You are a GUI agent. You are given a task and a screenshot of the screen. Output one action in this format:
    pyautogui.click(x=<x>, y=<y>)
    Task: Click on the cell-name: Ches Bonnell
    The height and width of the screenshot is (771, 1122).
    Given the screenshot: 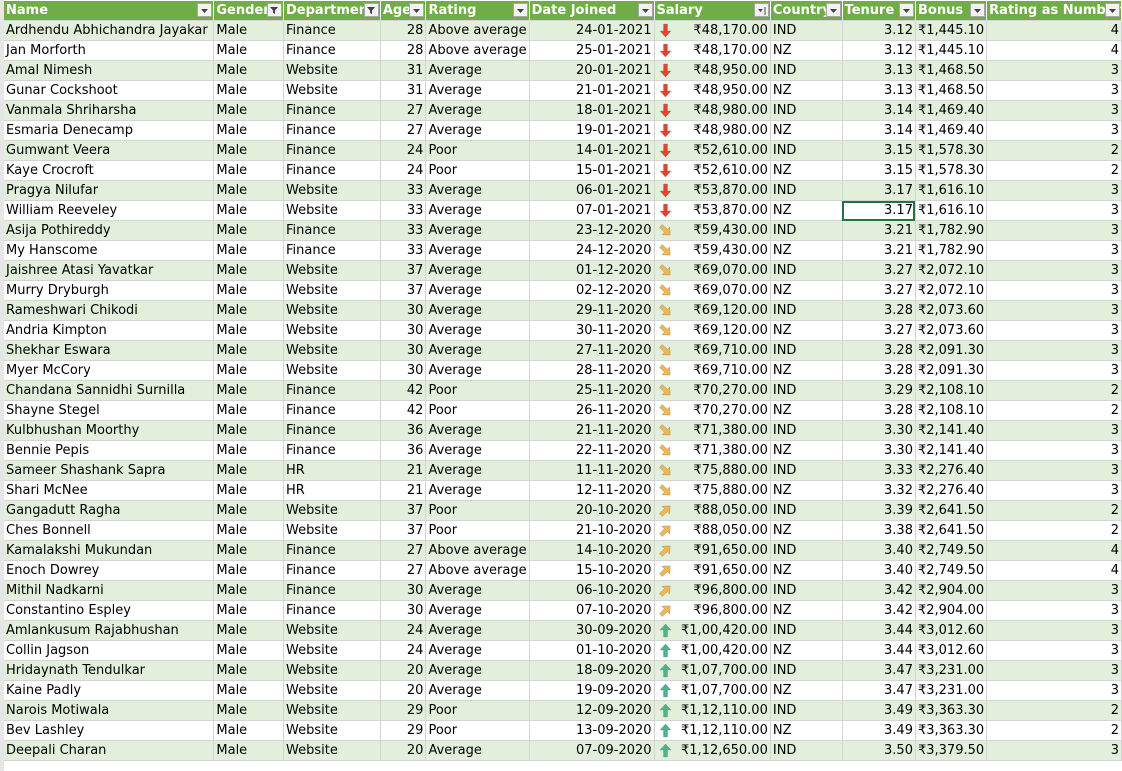 What is the action you would take?
    pyautogui.click(x=109, y=530)
    